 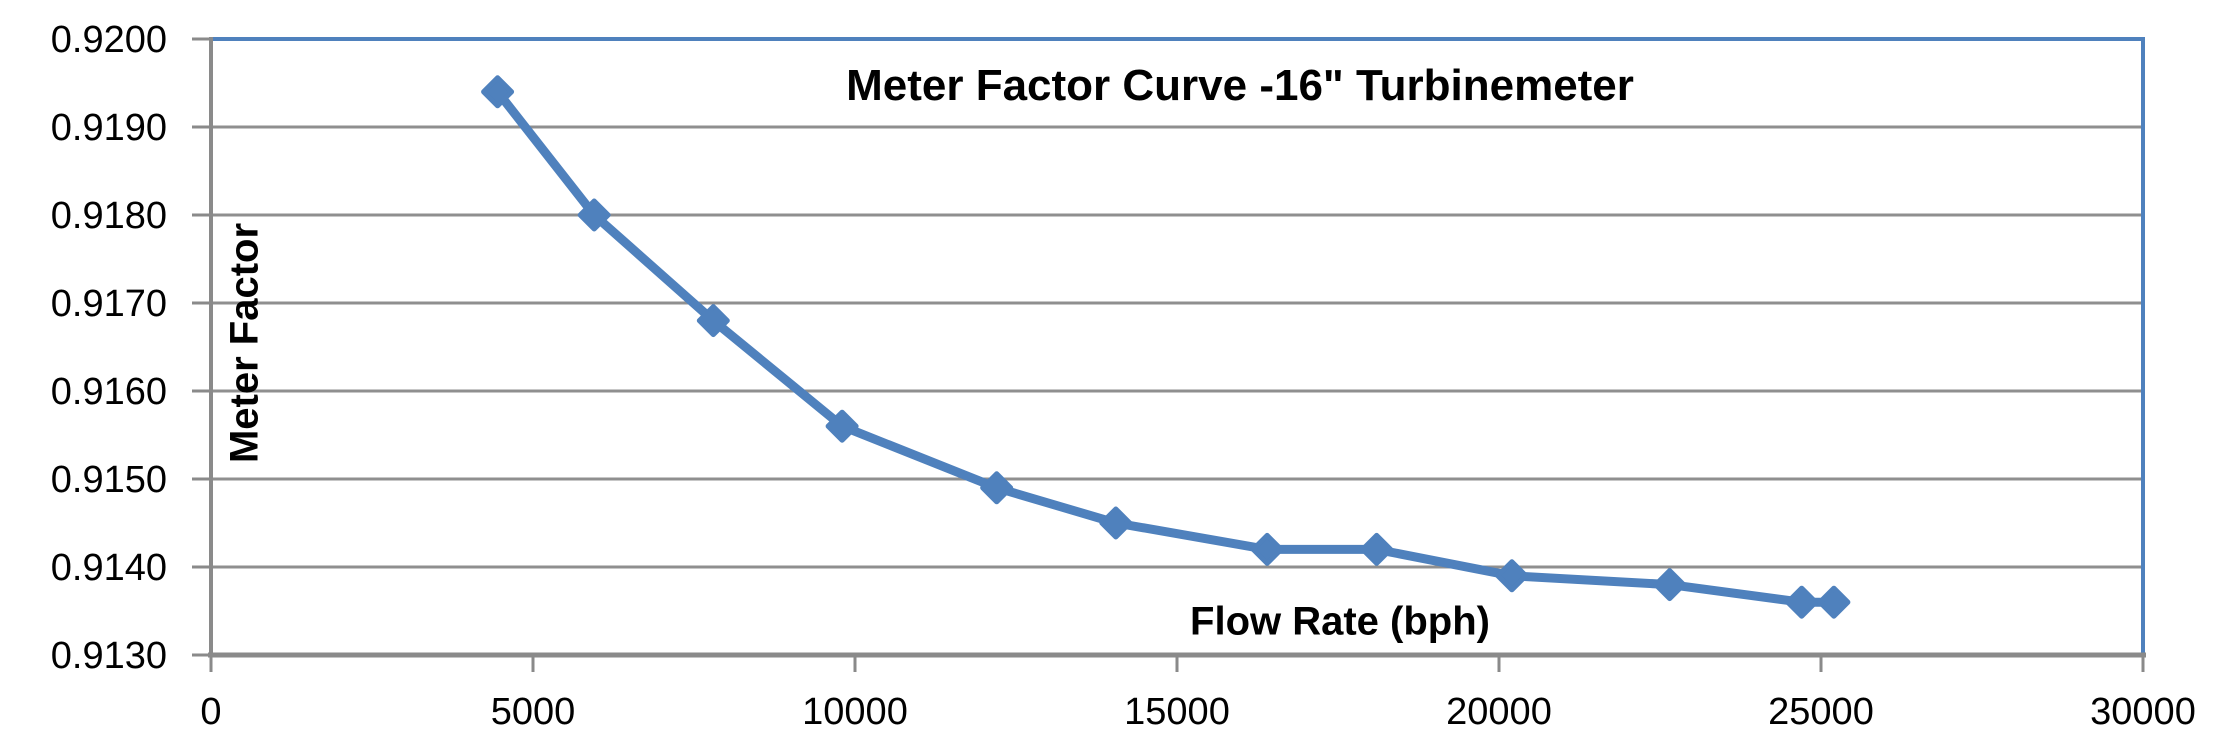 I want to click on x-tick-label: 5000, so click(x=533, y=712).